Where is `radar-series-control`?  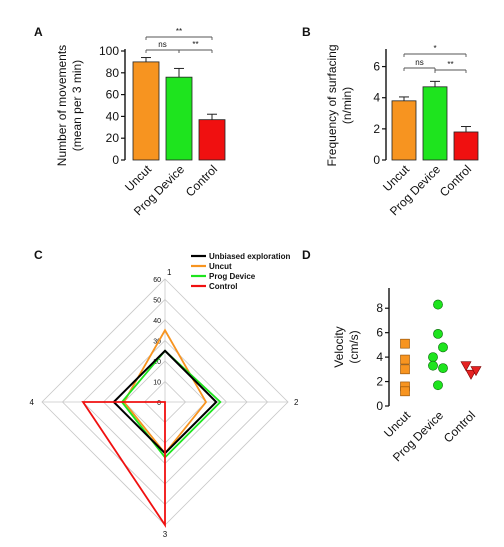
radar-series-control is located at coordinates (123, 464).